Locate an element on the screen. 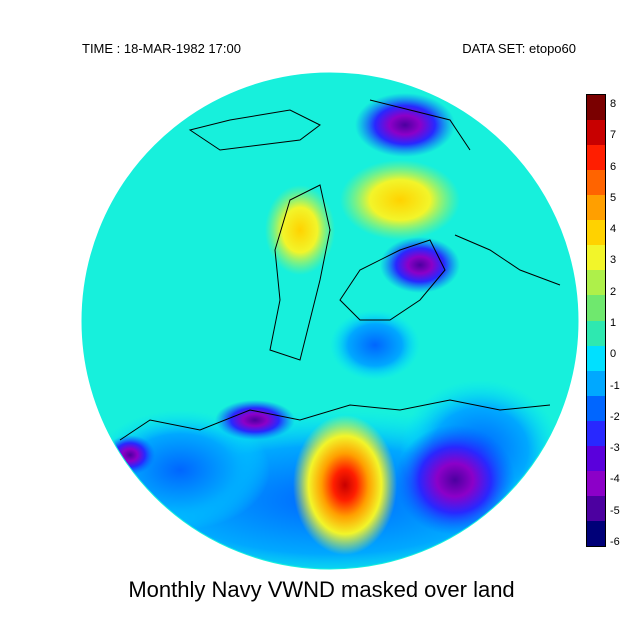 The image size is (643, 643). dataset-label: DATA SET: etopo60 is located at coordinates (519, 48).